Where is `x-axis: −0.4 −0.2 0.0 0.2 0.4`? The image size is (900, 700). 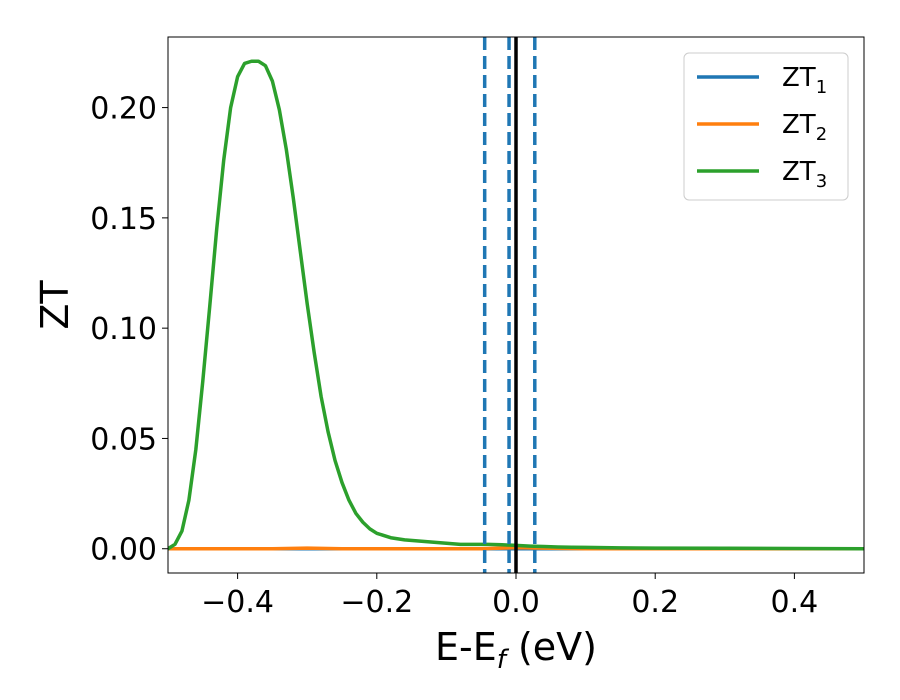
x-axis: −0.4 −0.2 0.0 0.2 0.4 is located at coordinates (509, 596).